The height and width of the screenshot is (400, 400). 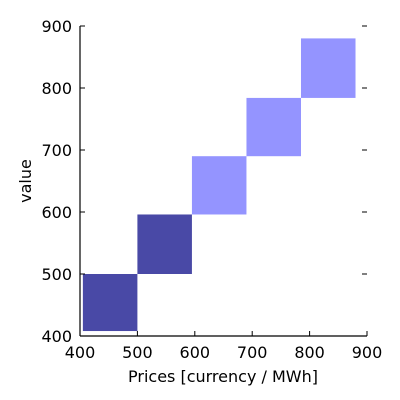 What do you see at coordinates (25, 181) in the screenshot?
I see `y-axis-title: value` at bounding box center [25, 181].